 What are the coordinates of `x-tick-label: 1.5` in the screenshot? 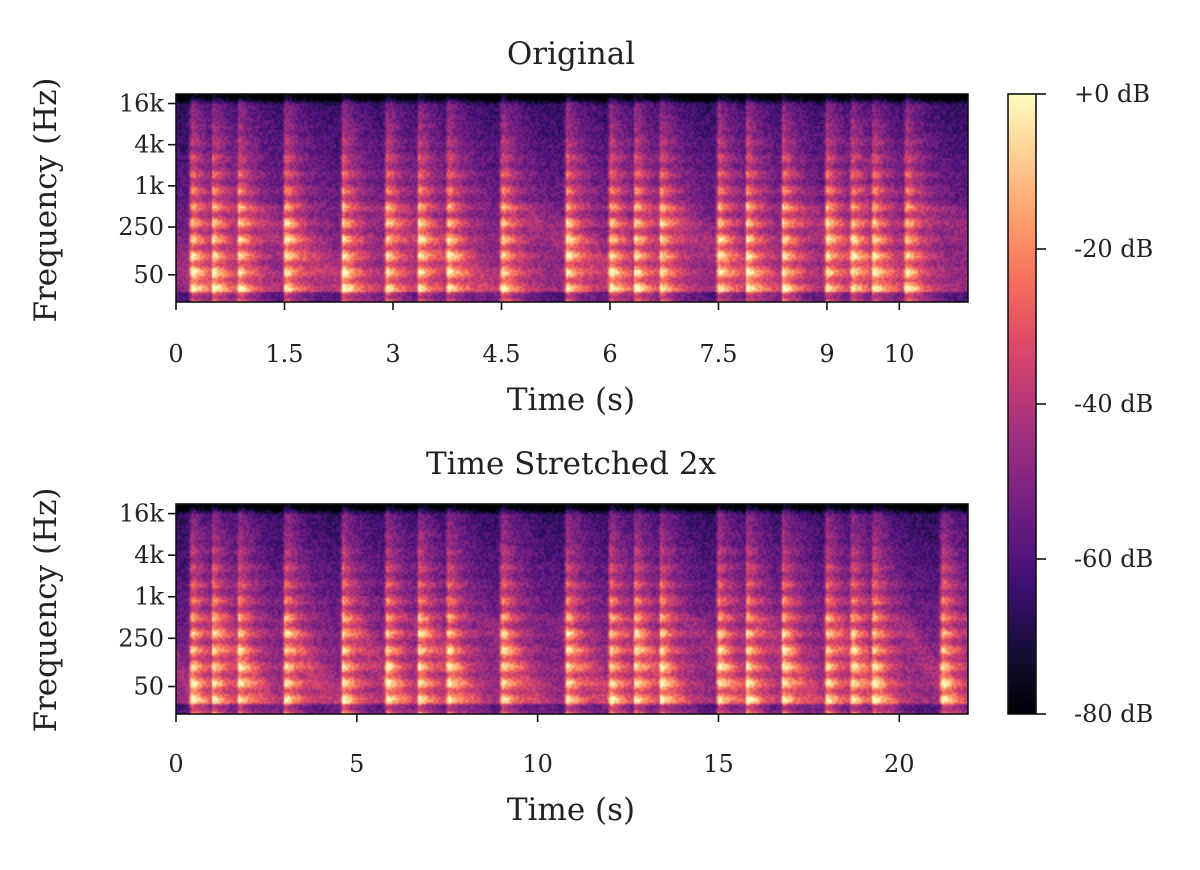 It's located at (284, 354).